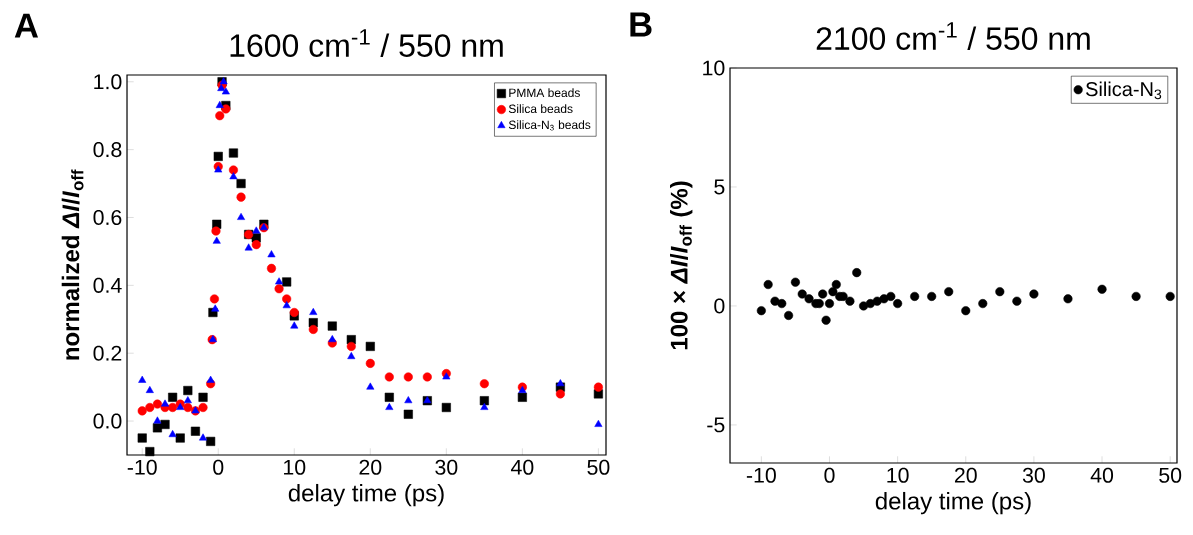 This screenshot has height=535, width=1193. What do you see at coordinates (107, 353) in the screenshot?
I see `y-tick-label: 0.2` at bounding box center [107, 353].